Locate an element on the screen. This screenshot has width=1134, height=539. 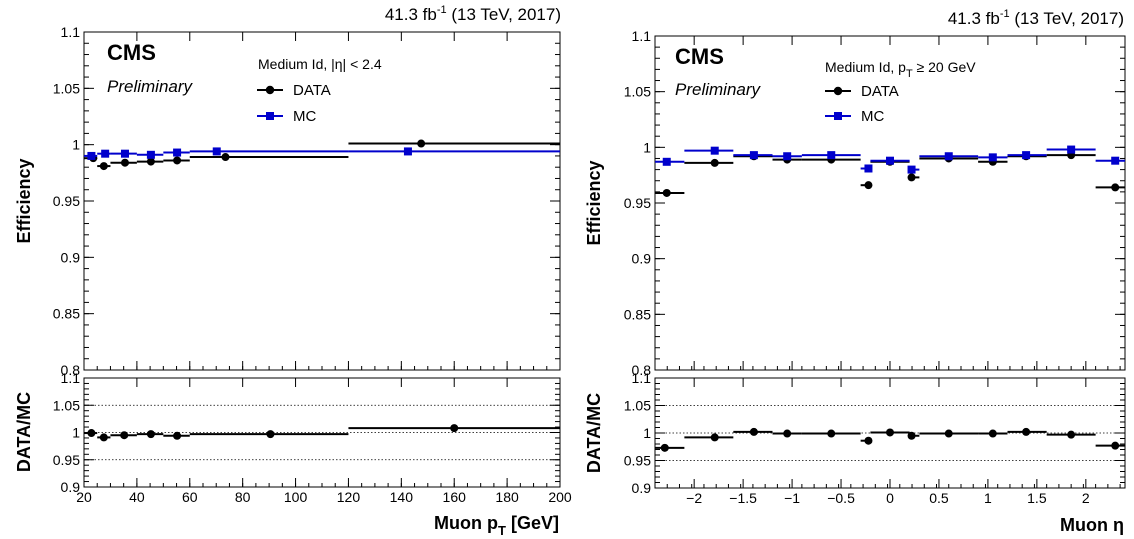
x-tick-label: 140 is located at coordinates (402, 497).